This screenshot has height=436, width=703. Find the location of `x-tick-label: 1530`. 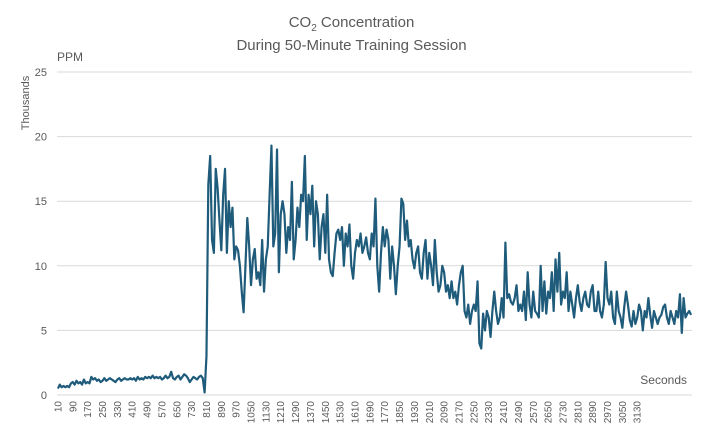

x-tick-label: 1530 is located at coordinates (341, 412).